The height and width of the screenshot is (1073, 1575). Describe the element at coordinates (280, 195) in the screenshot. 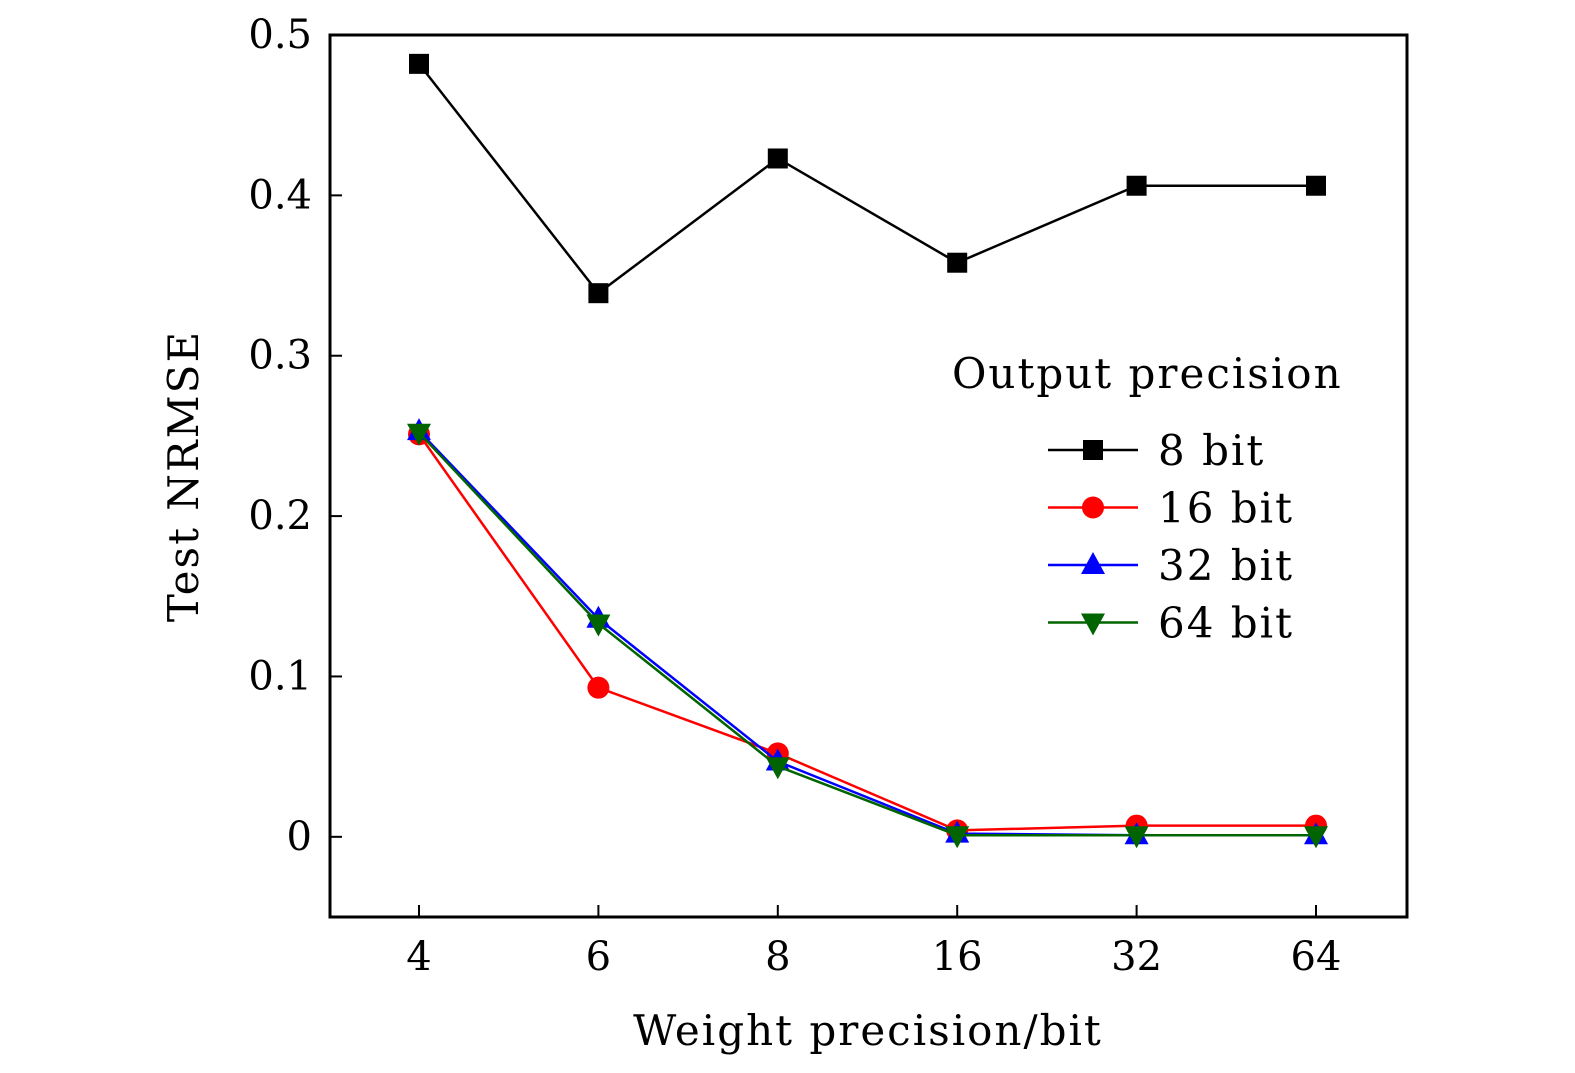

I see `y-tick-label: 0.4` at that location.